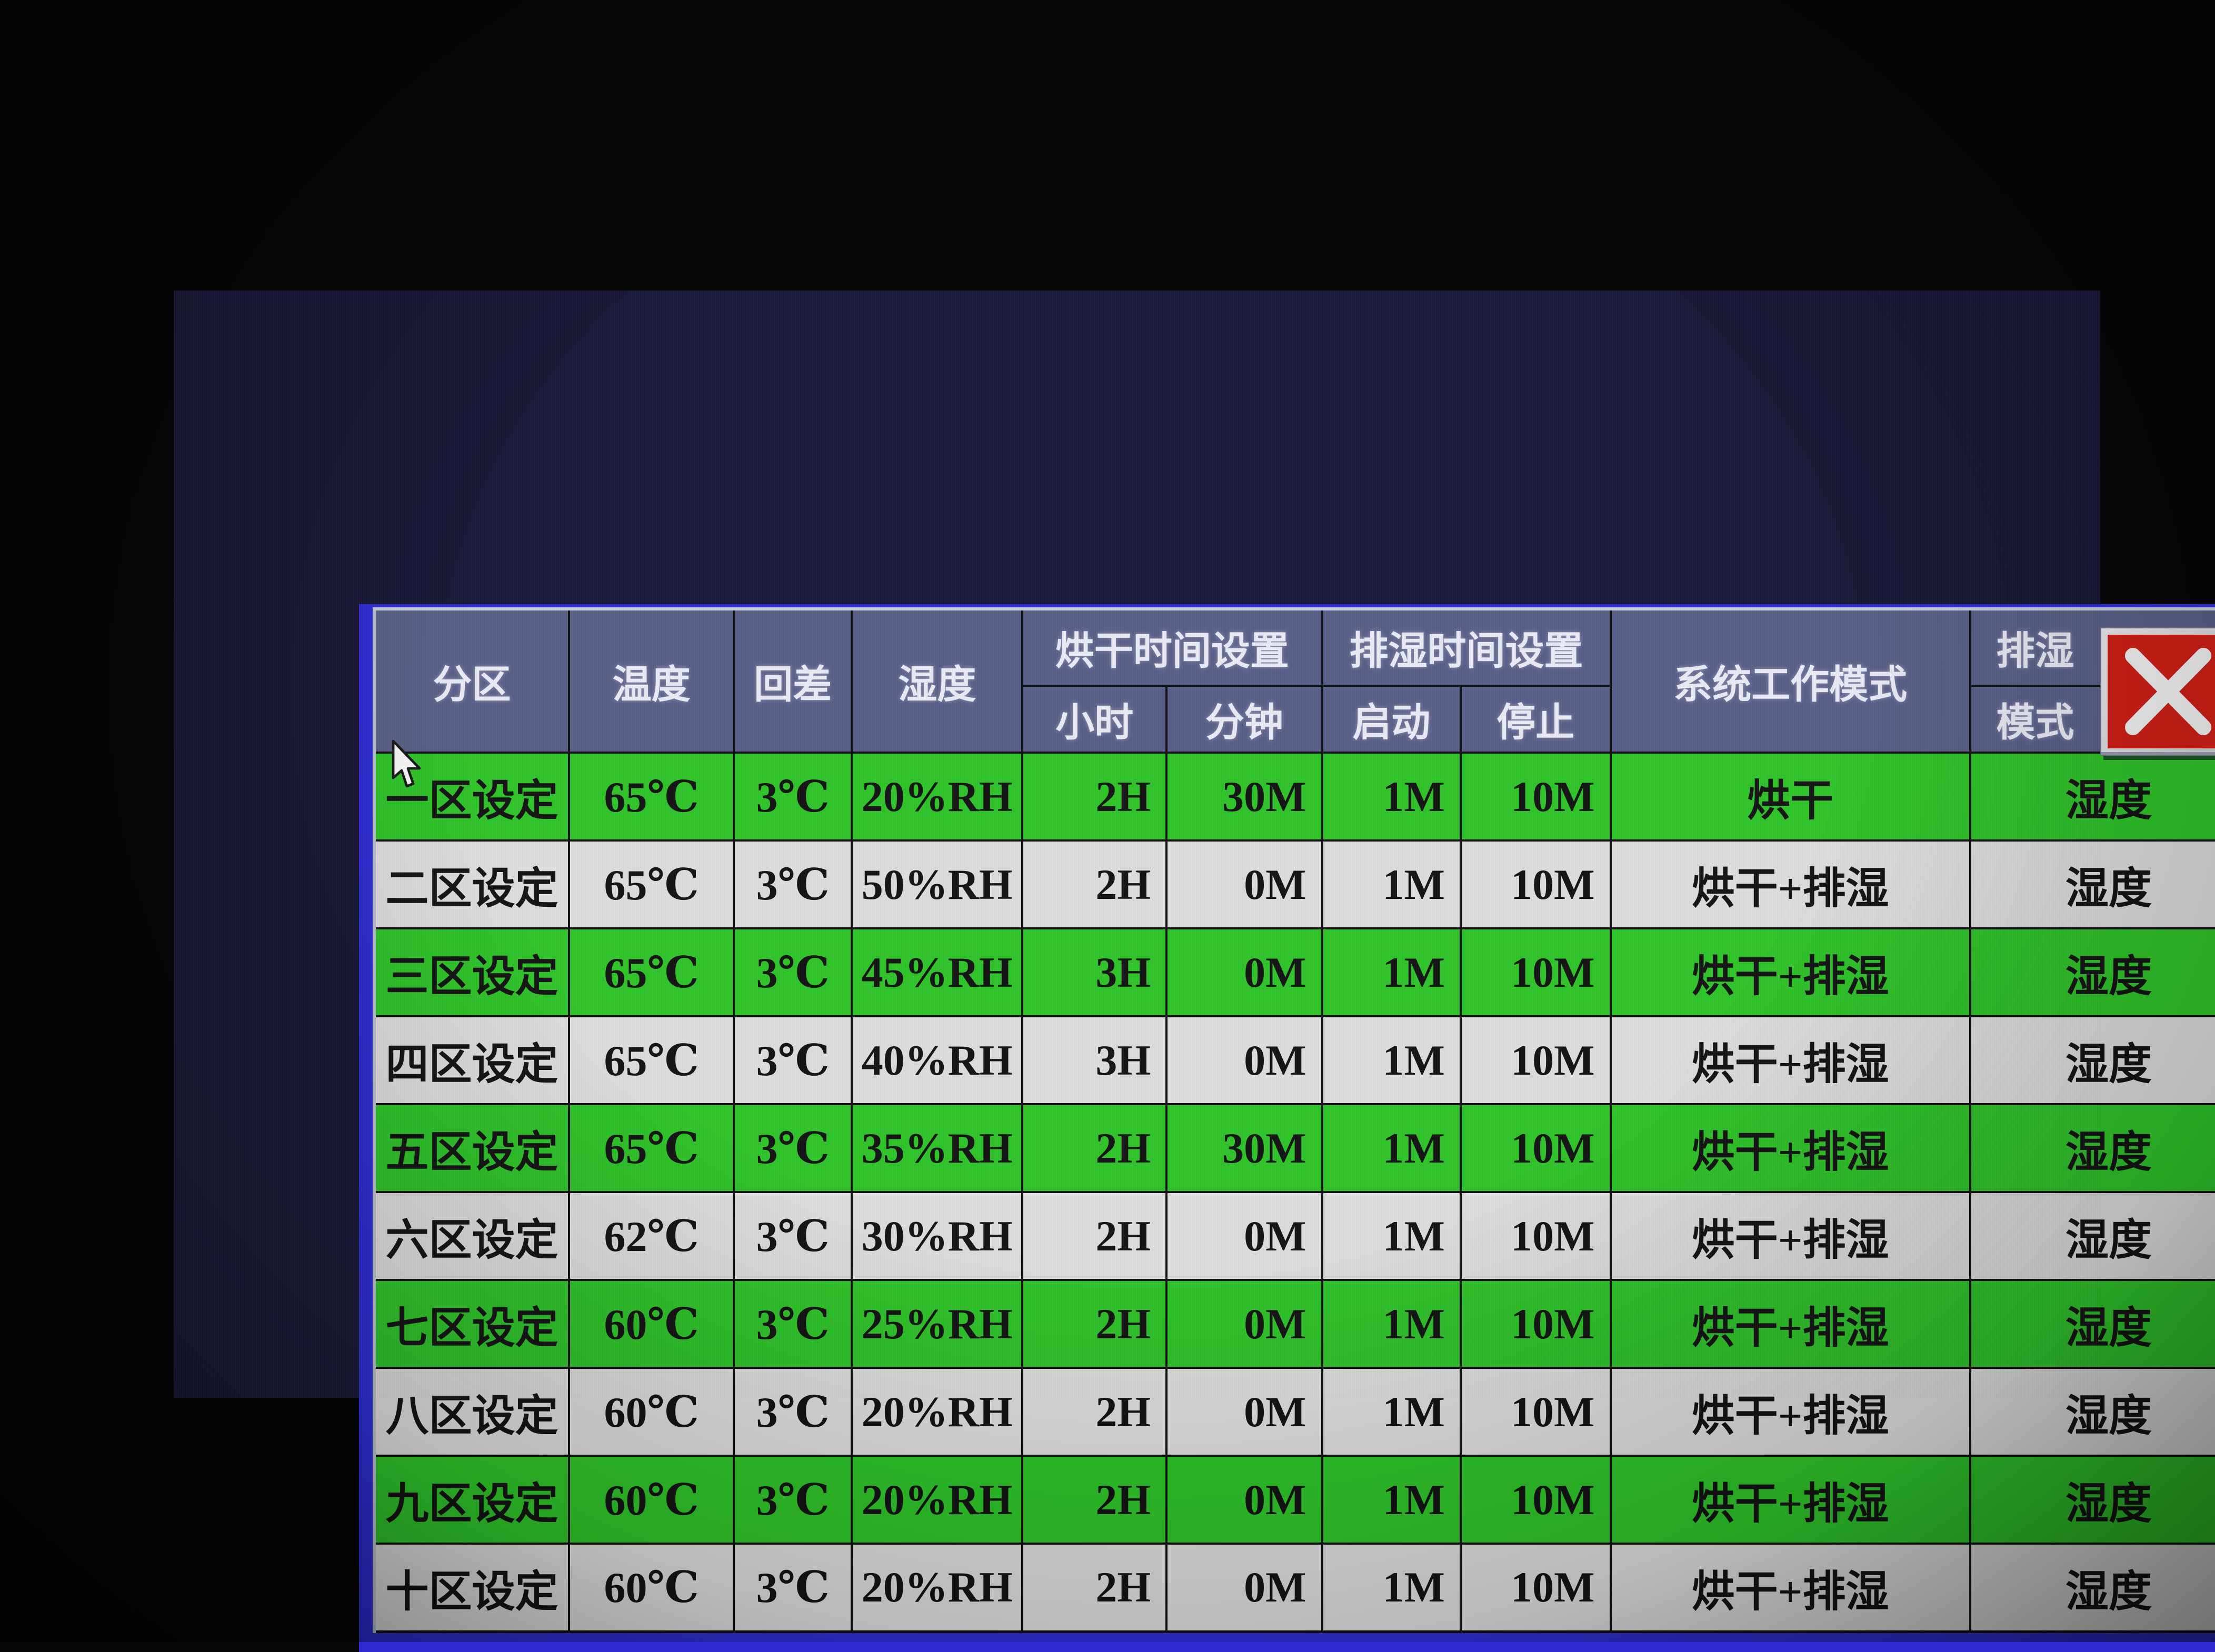  What do you see at coordinates (471, 972) in the screenshot?
I see `zone-label-cell: 三区设定` at bounding box center [471, 972].